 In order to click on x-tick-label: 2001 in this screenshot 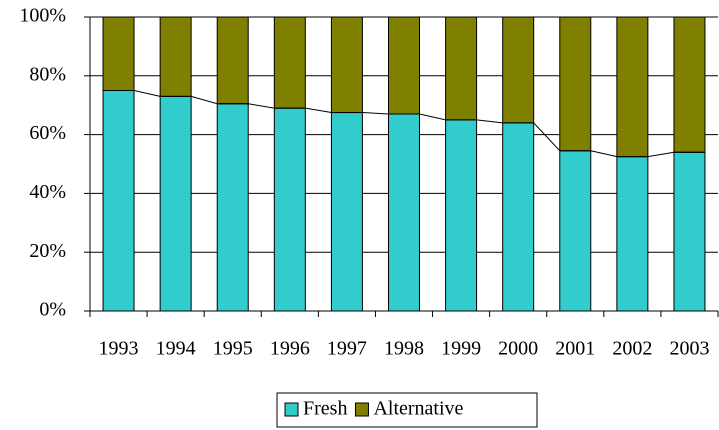, I will do `click(575, 349)`.